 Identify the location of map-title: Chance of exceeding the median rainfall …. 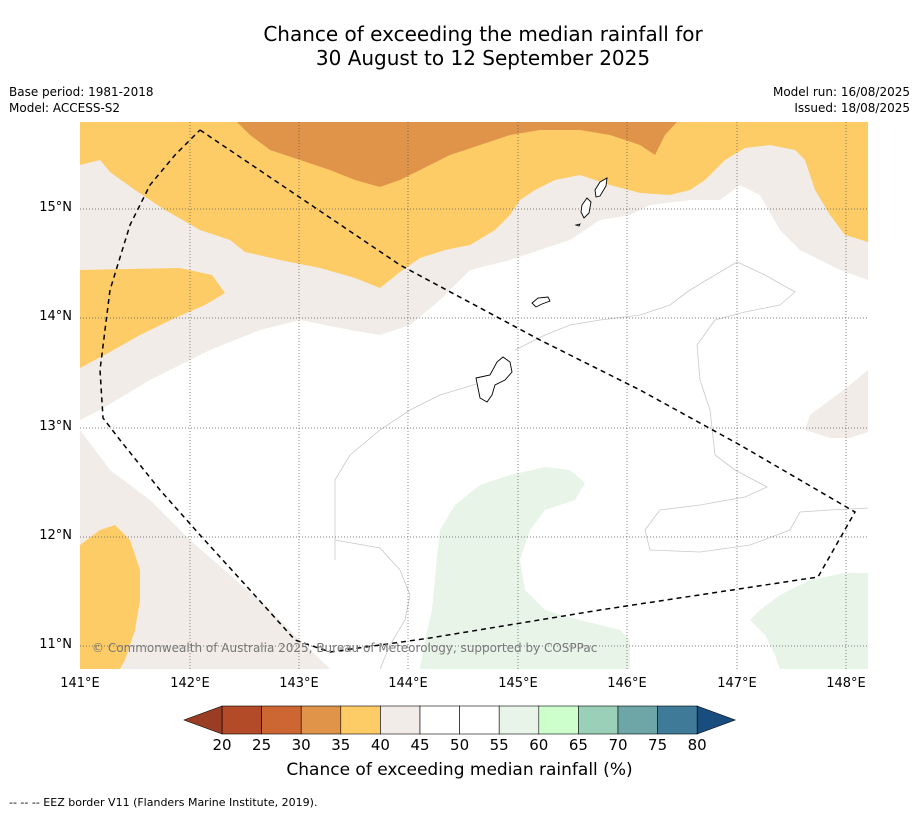
(459, 46).